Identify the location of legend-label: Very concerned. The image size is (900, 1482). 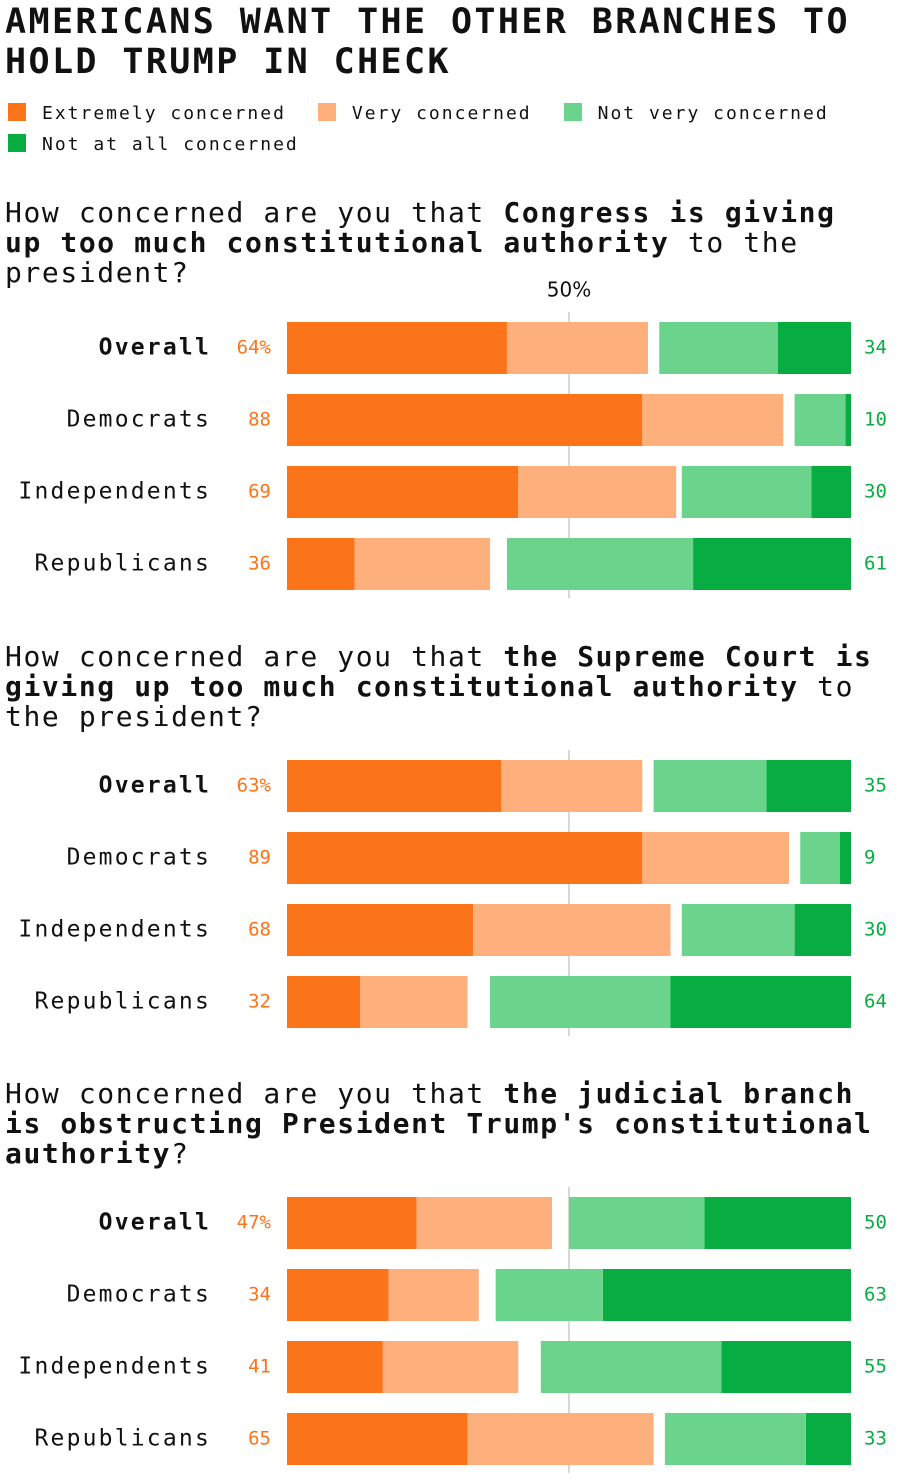
(441, 113).